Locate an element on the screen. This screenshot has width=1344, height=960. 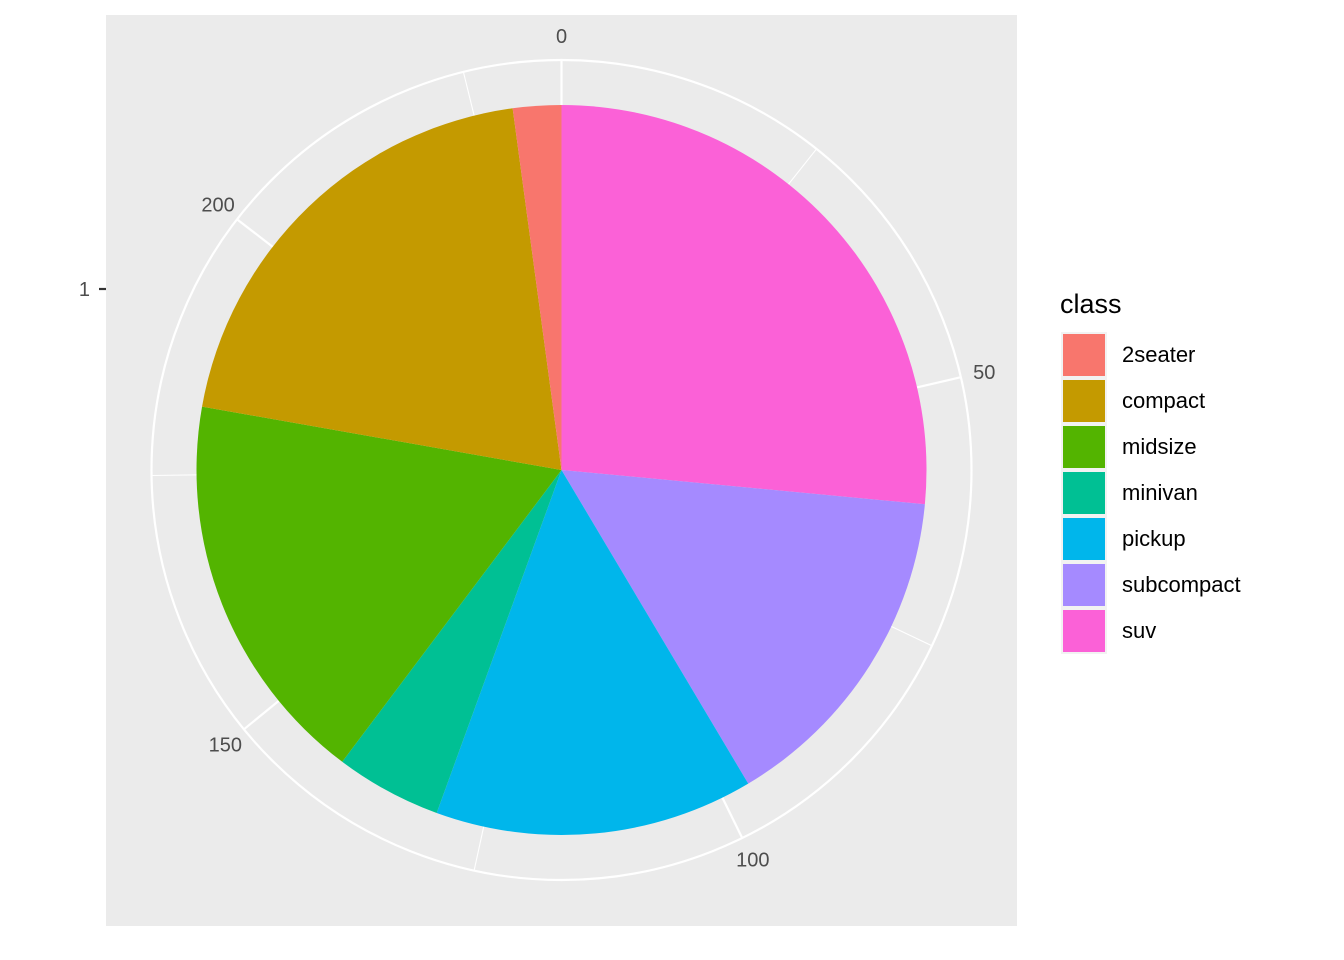
legend-label-compact: compact is located at coordinates (1163, 400).